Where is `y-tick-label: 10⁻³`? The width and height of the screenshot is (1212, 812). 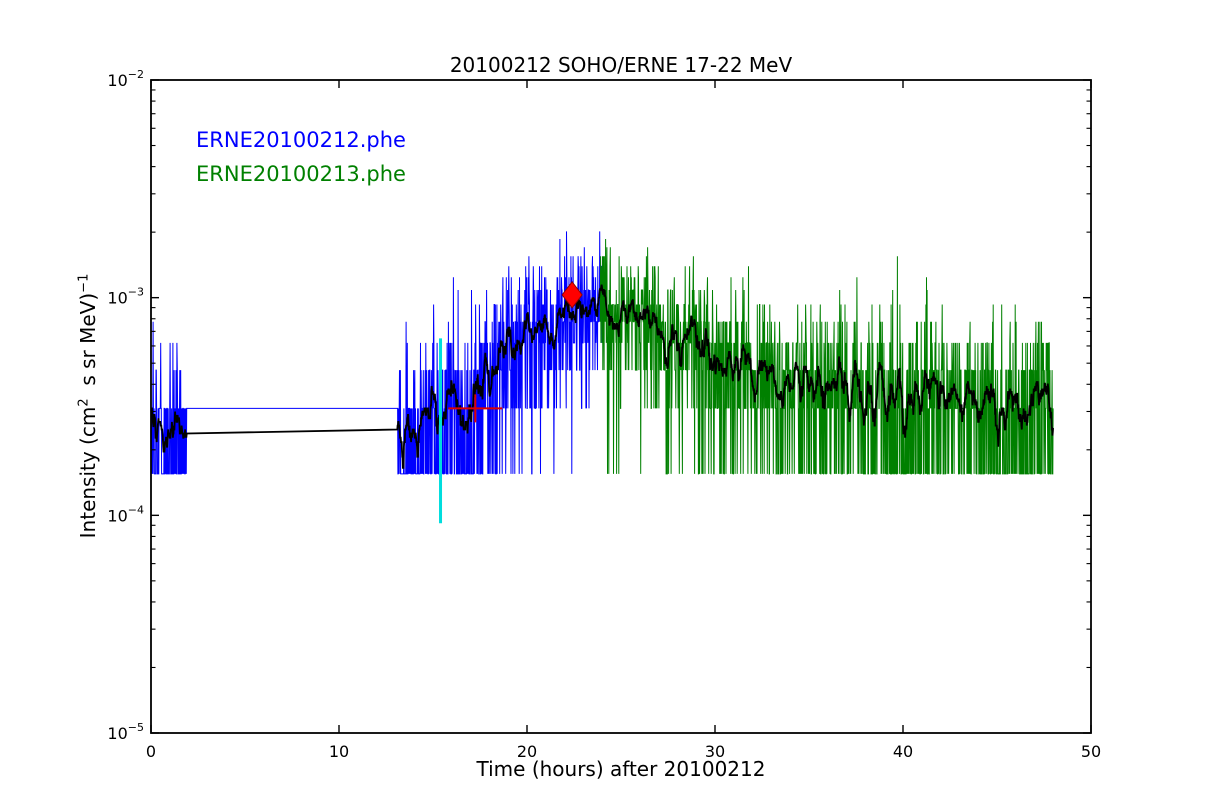
y-tick-label: 10⁻³ is located at coordinates (125, 297).